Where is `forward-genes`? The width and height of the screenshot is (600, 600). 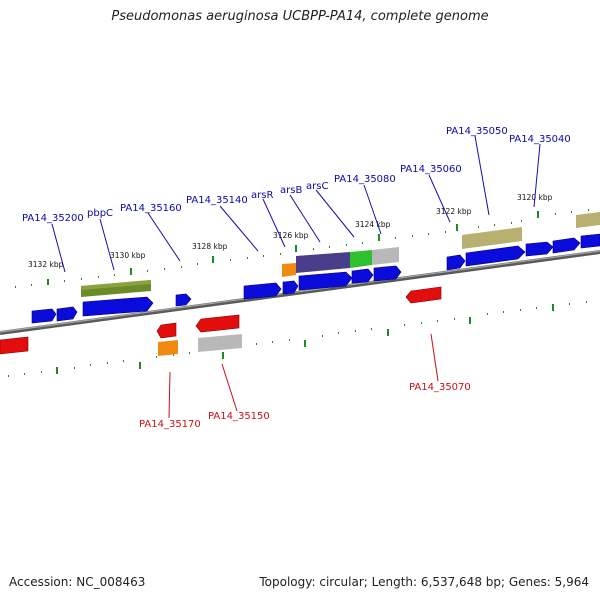
forward-genes is located at coordinates (315, 278).